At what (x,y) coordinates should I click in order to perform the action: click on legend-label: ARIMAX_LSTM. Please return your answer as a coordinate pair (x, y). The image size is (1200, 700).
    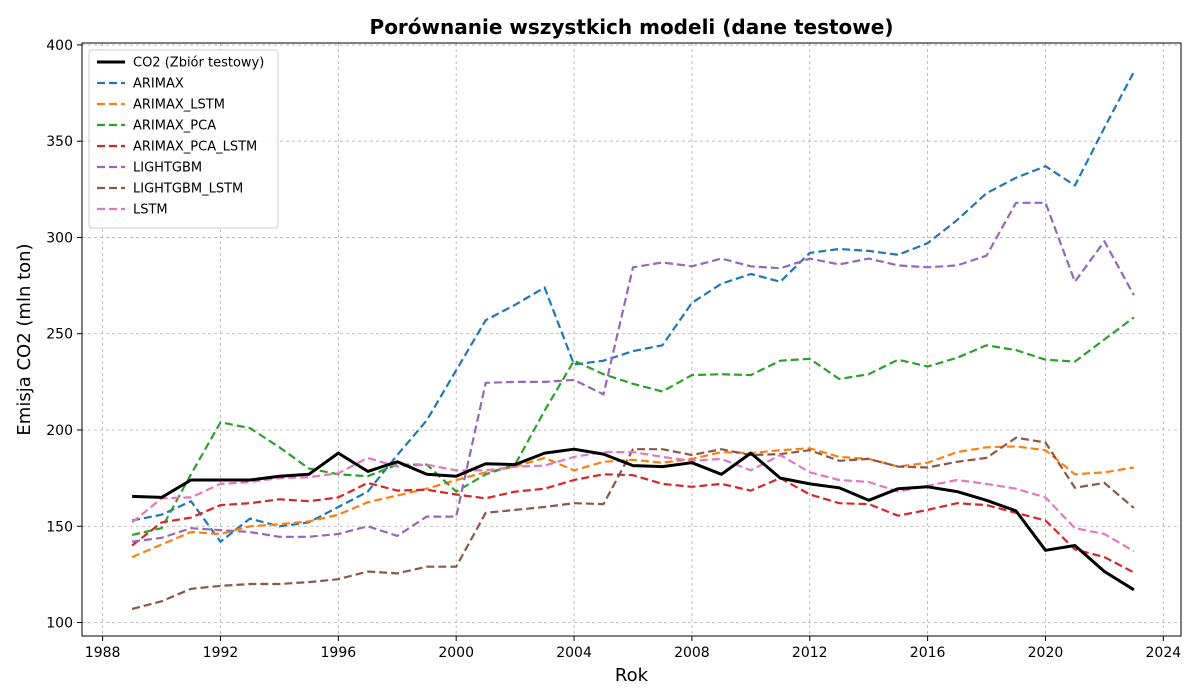
    Looking at the image, I should click on (179, 105).